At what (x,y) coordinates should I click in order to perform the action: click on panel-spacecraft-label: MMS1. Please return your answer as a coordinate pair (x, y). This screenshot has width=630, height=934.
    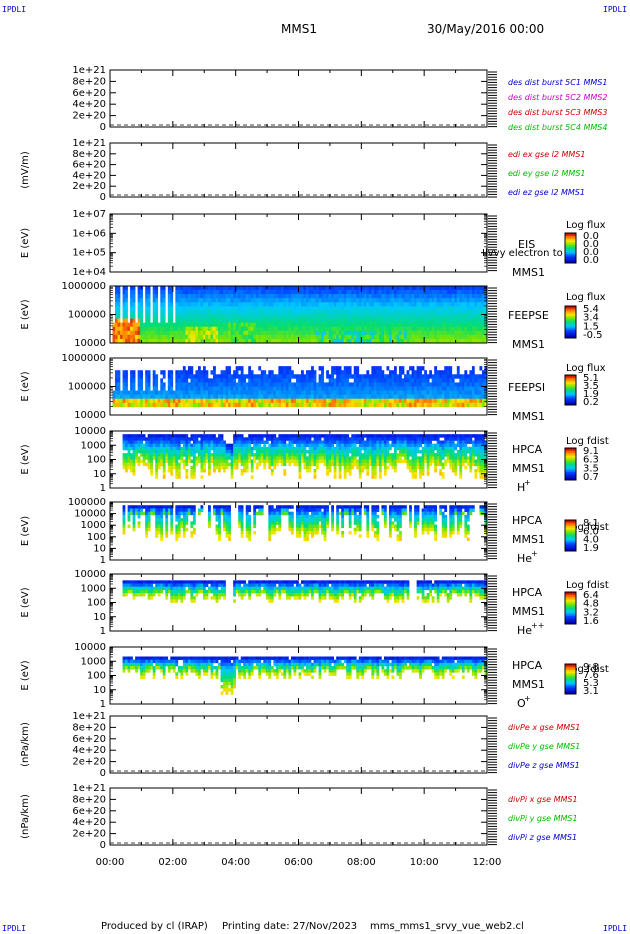
    Looking at the image, I should click on (528, 272).